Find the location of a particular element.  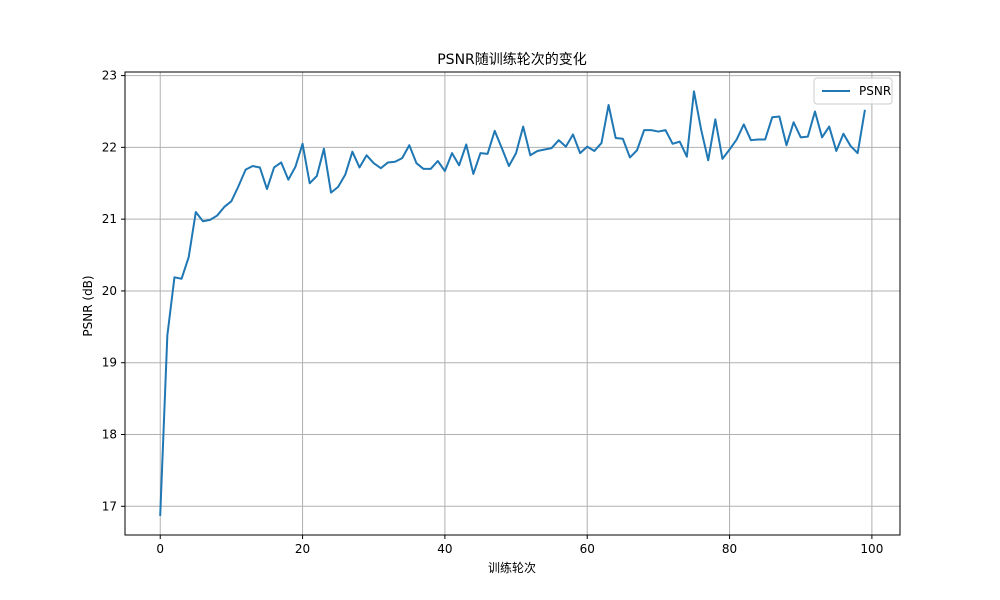

x-tick-label: 100 is located at coordinates (871, 549).